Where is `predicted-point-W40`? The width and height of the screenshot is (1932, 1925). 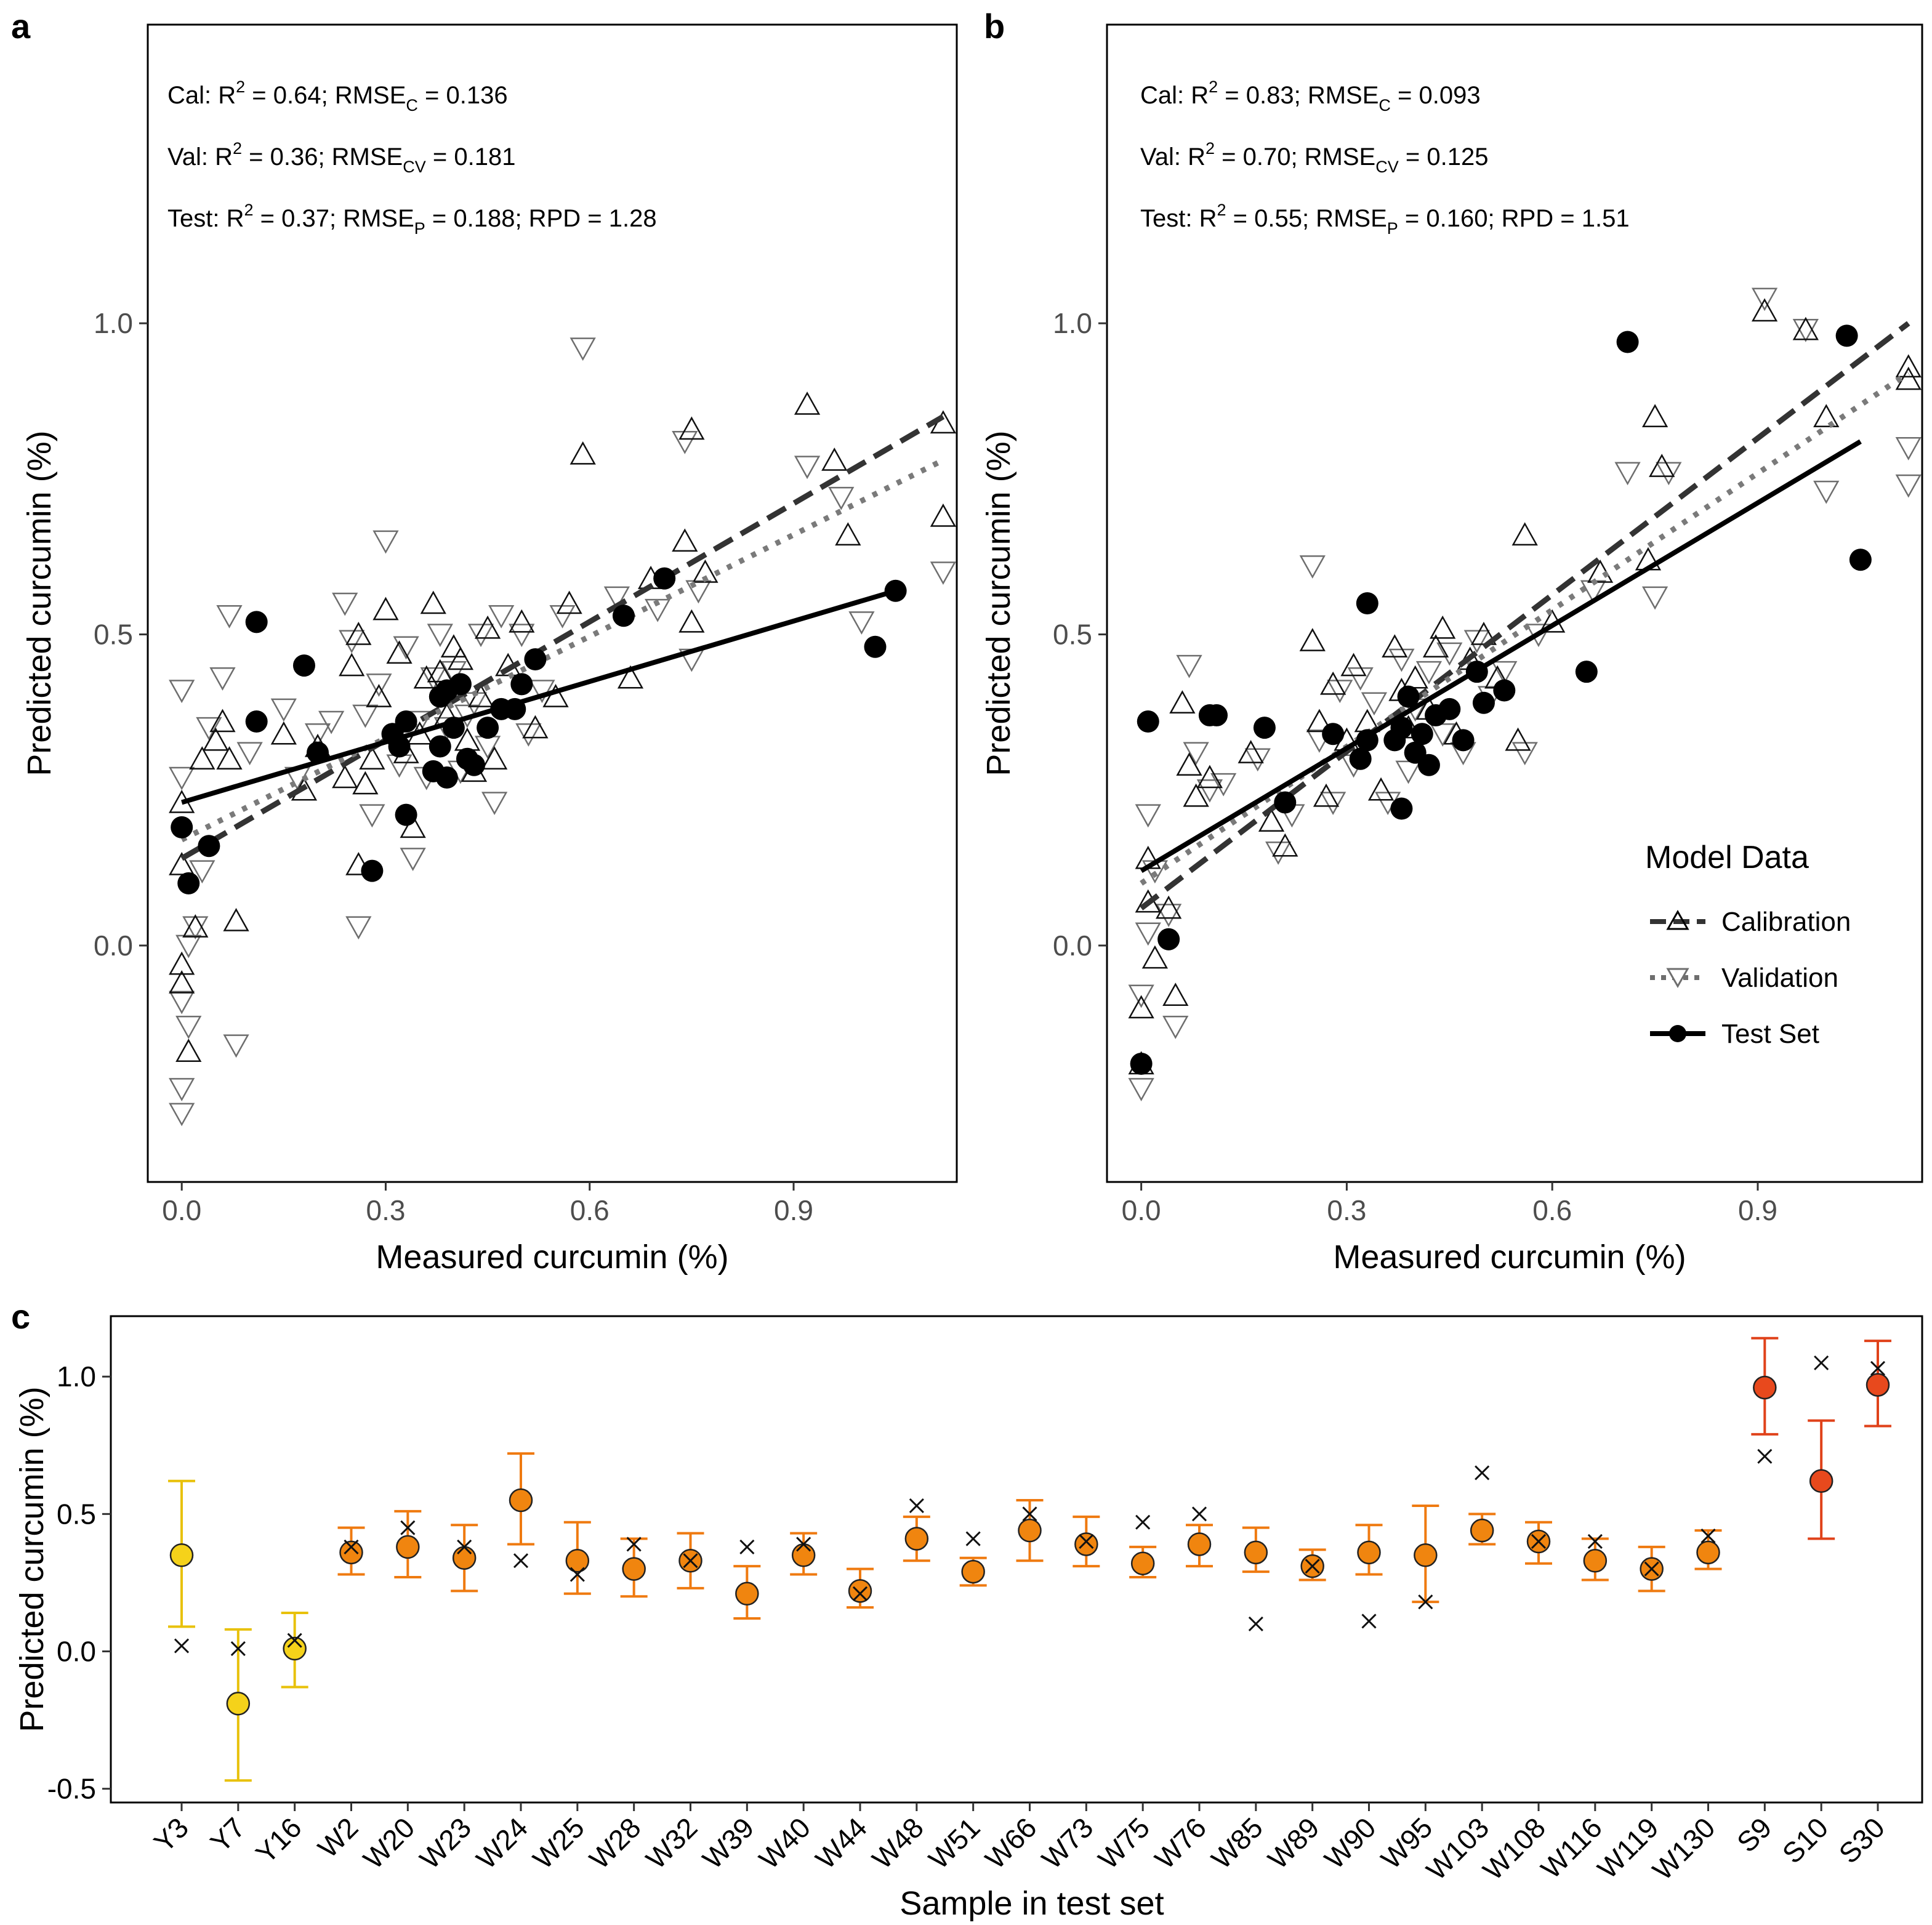 predicted-point-W40 is located at coordinates (803, 1555).